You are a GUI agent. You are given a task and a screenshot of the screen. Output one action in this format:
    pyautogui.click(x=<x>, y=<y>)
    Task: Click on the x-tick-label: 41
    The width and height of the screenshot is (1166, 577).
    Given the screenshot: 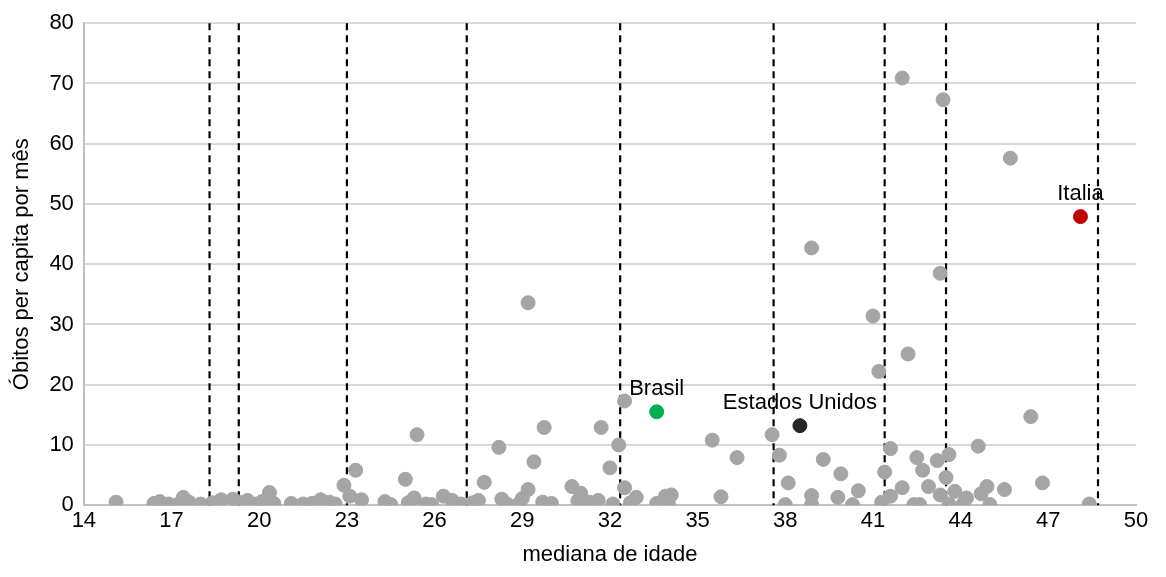 What is the action you would take?
    pyautogui.click(x=873, y=520)
    